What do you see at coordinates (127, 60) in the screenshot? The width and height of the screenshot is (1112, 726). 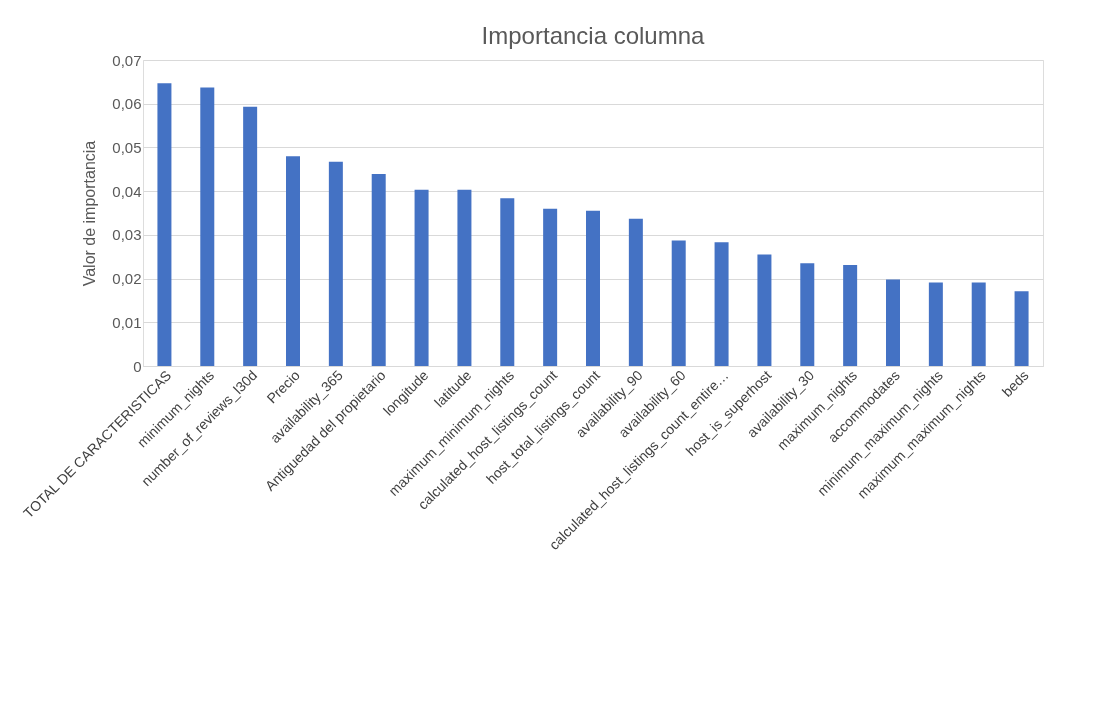 I see `y-tick-label: 0,07` at bounding box center [127, 60].